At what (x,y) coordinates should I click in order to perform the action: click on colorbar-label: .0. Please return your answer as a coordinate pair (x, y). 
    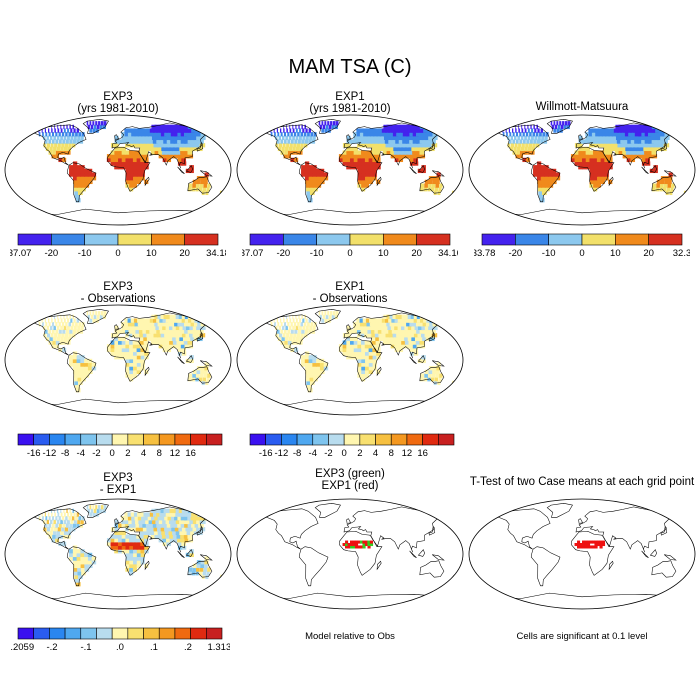
    Looking at the image, I should click on (120, 647).